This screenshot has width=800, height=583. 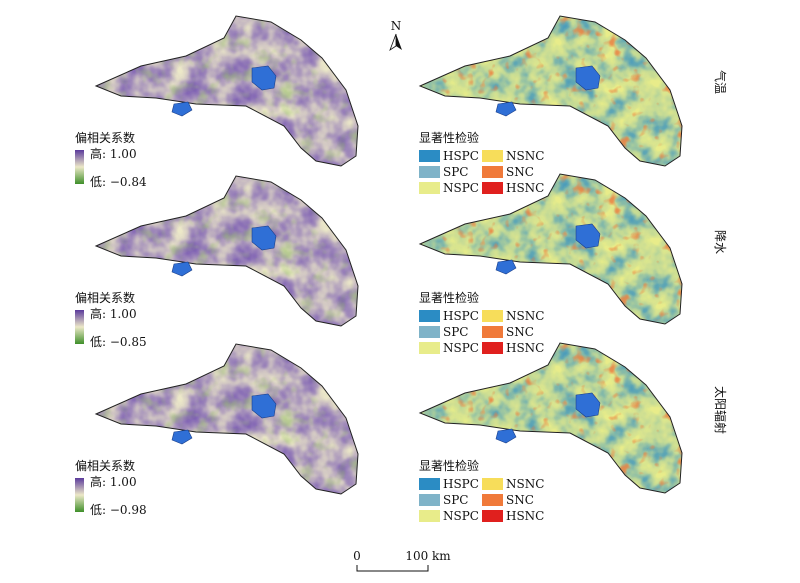 What do you see at coordinates (428, 556) in the screenshot?
I see `scale-end: 100 km` at bounding box center [428, 556].